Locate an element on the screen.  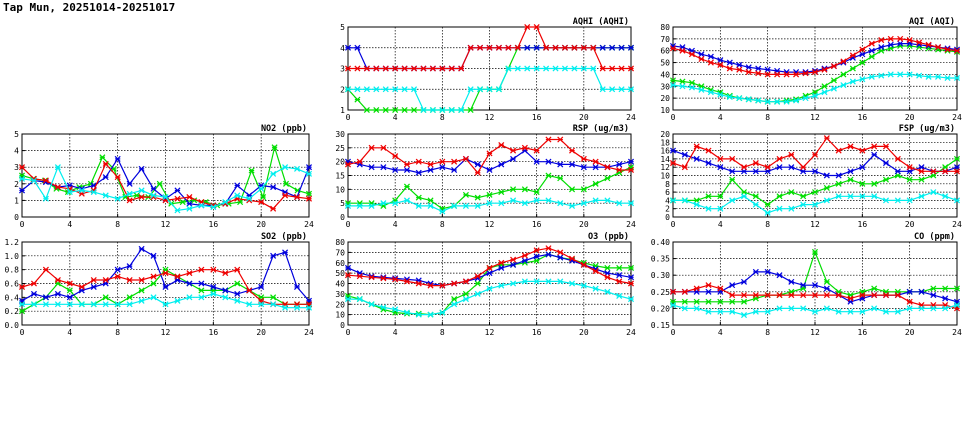
y-tick-label: 10 is located at coordinates (340, 189).